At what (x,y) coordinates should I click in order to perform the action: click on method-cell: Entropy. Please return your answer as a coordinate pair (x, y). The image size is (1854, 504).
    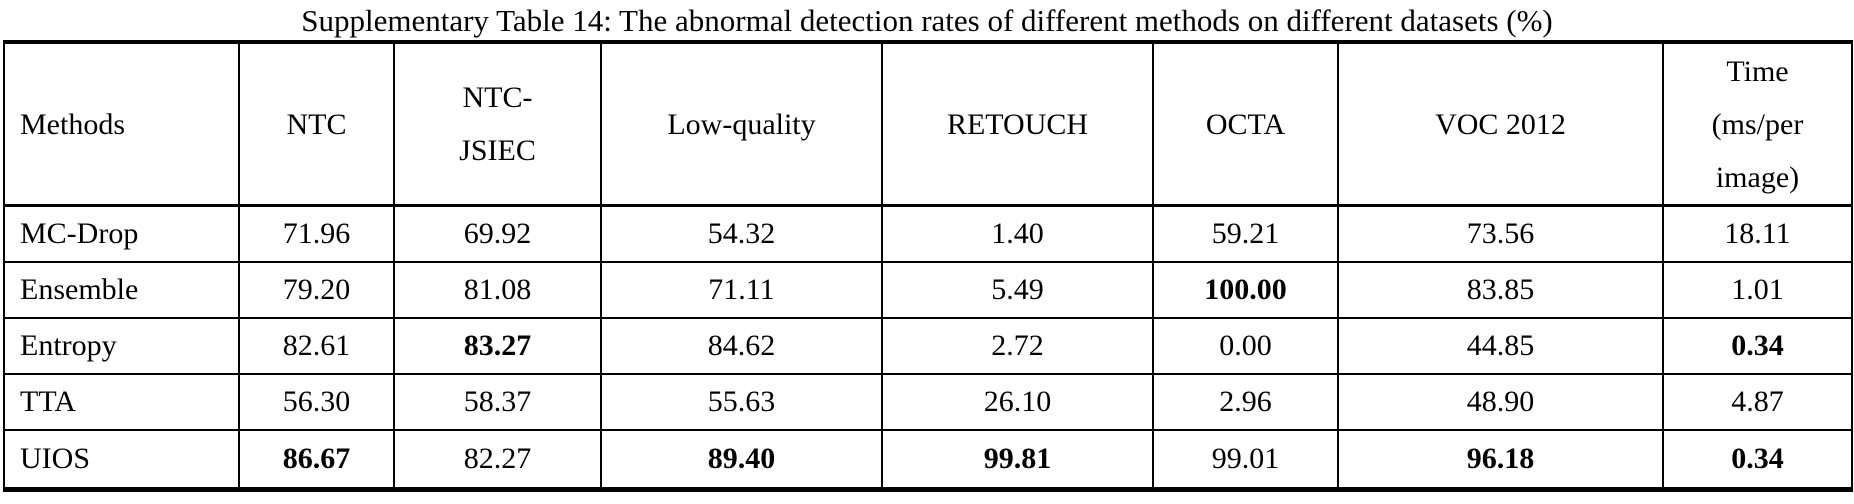
    Looking at the image, I should click on (121, 345).